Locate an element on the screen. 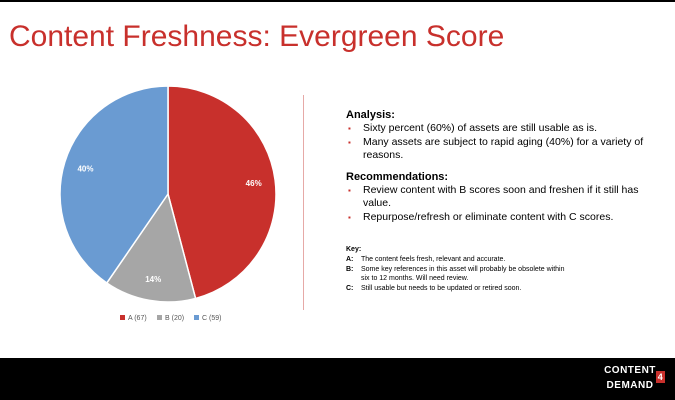 This screenshot has width=675, height=400. analysis-heading: Analysis: is located at coordinates (370, 115).